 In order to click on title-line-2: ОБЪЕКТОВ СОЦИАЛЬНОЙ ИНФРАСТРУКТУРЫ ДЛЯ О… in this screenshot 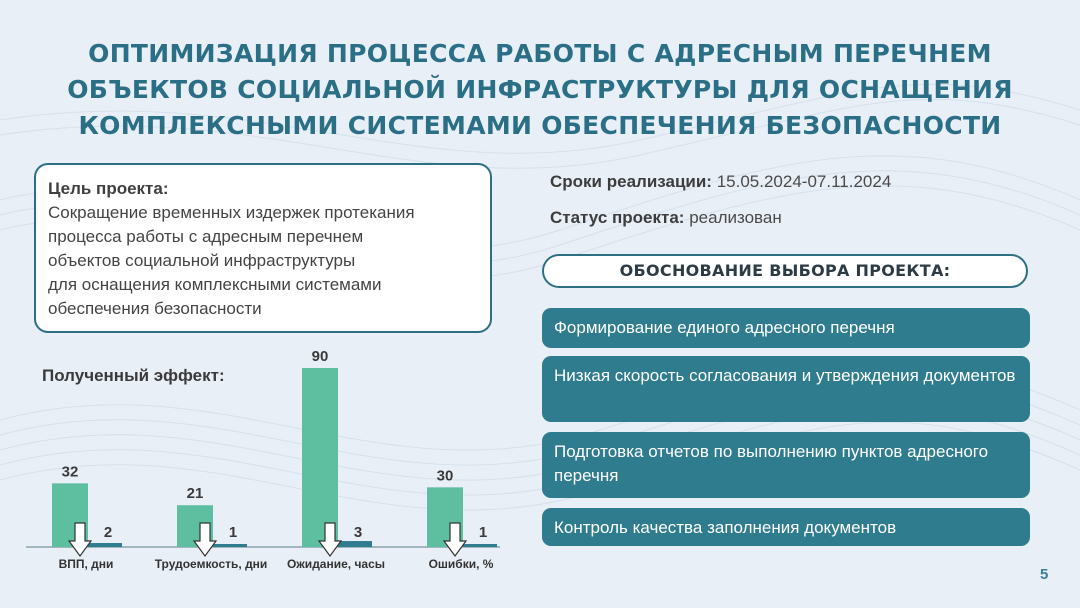, I will do `click(540, 89)`.